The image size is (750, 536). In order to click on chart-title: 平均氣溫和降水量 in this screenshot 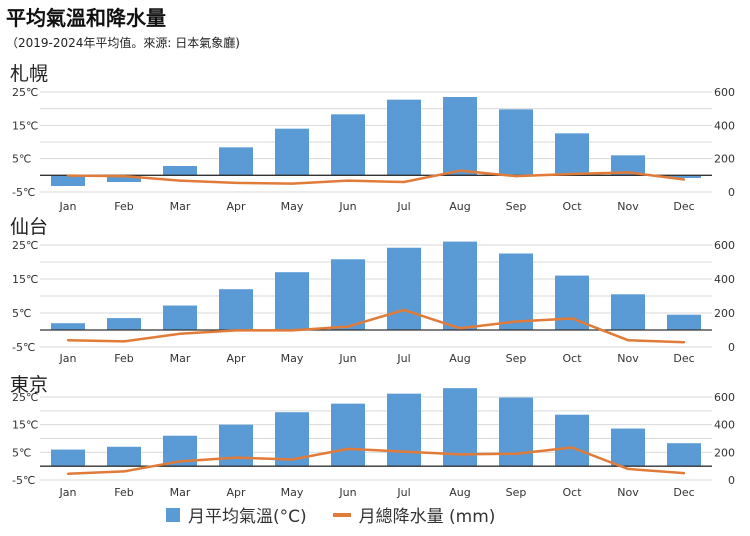, I will do `click(86, 18)`.